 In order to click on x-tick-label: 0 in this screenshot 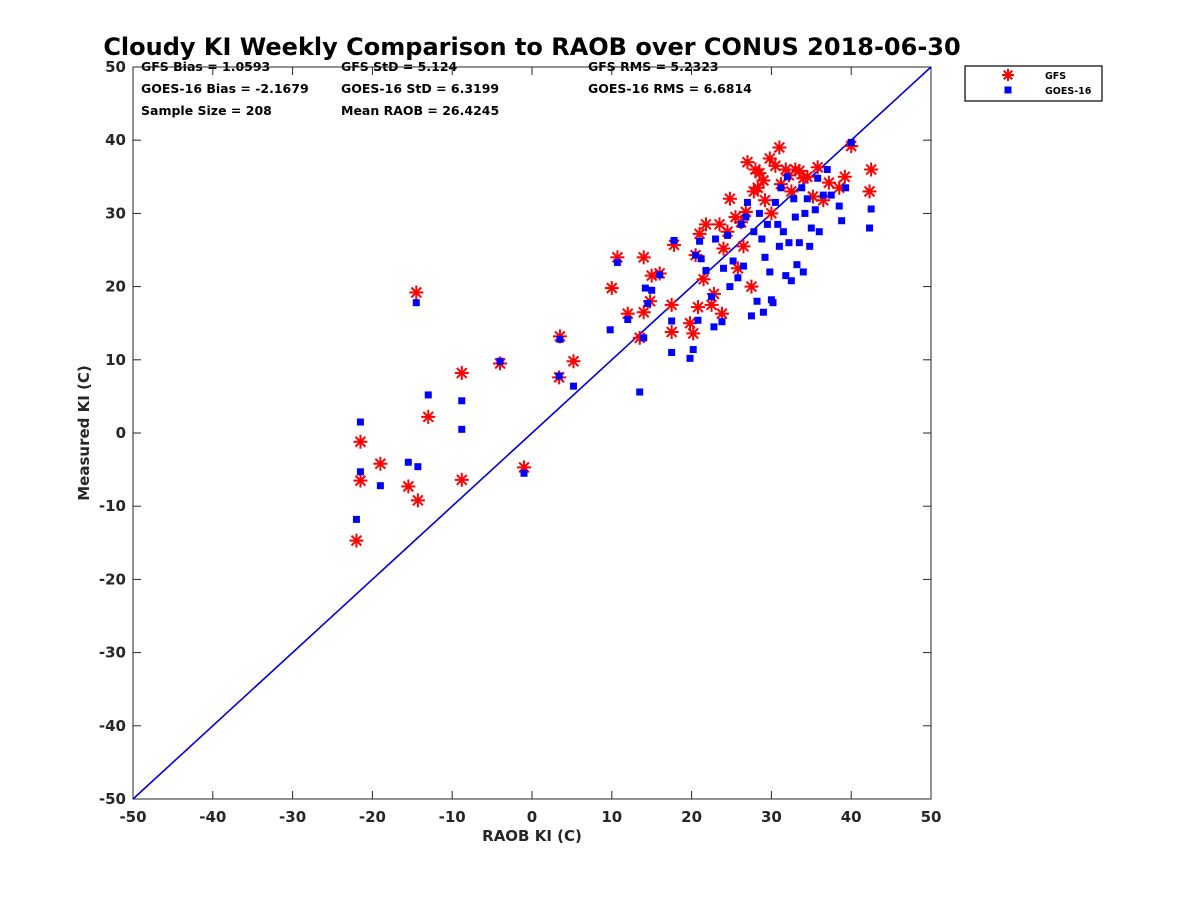, I will do `click(532, 817)`.